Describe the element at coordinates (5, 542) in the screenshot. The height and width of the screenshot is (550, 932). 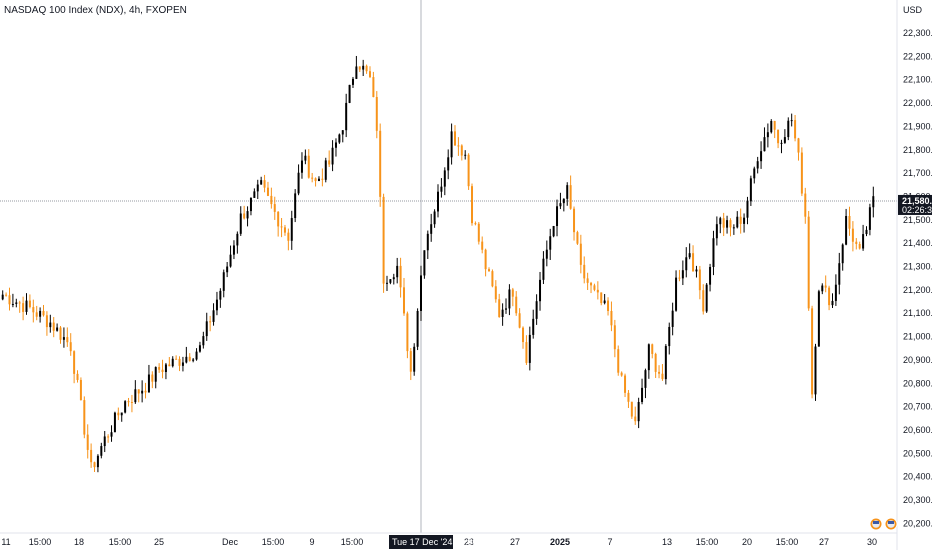
I see `time-tick-label: 11` at that location.